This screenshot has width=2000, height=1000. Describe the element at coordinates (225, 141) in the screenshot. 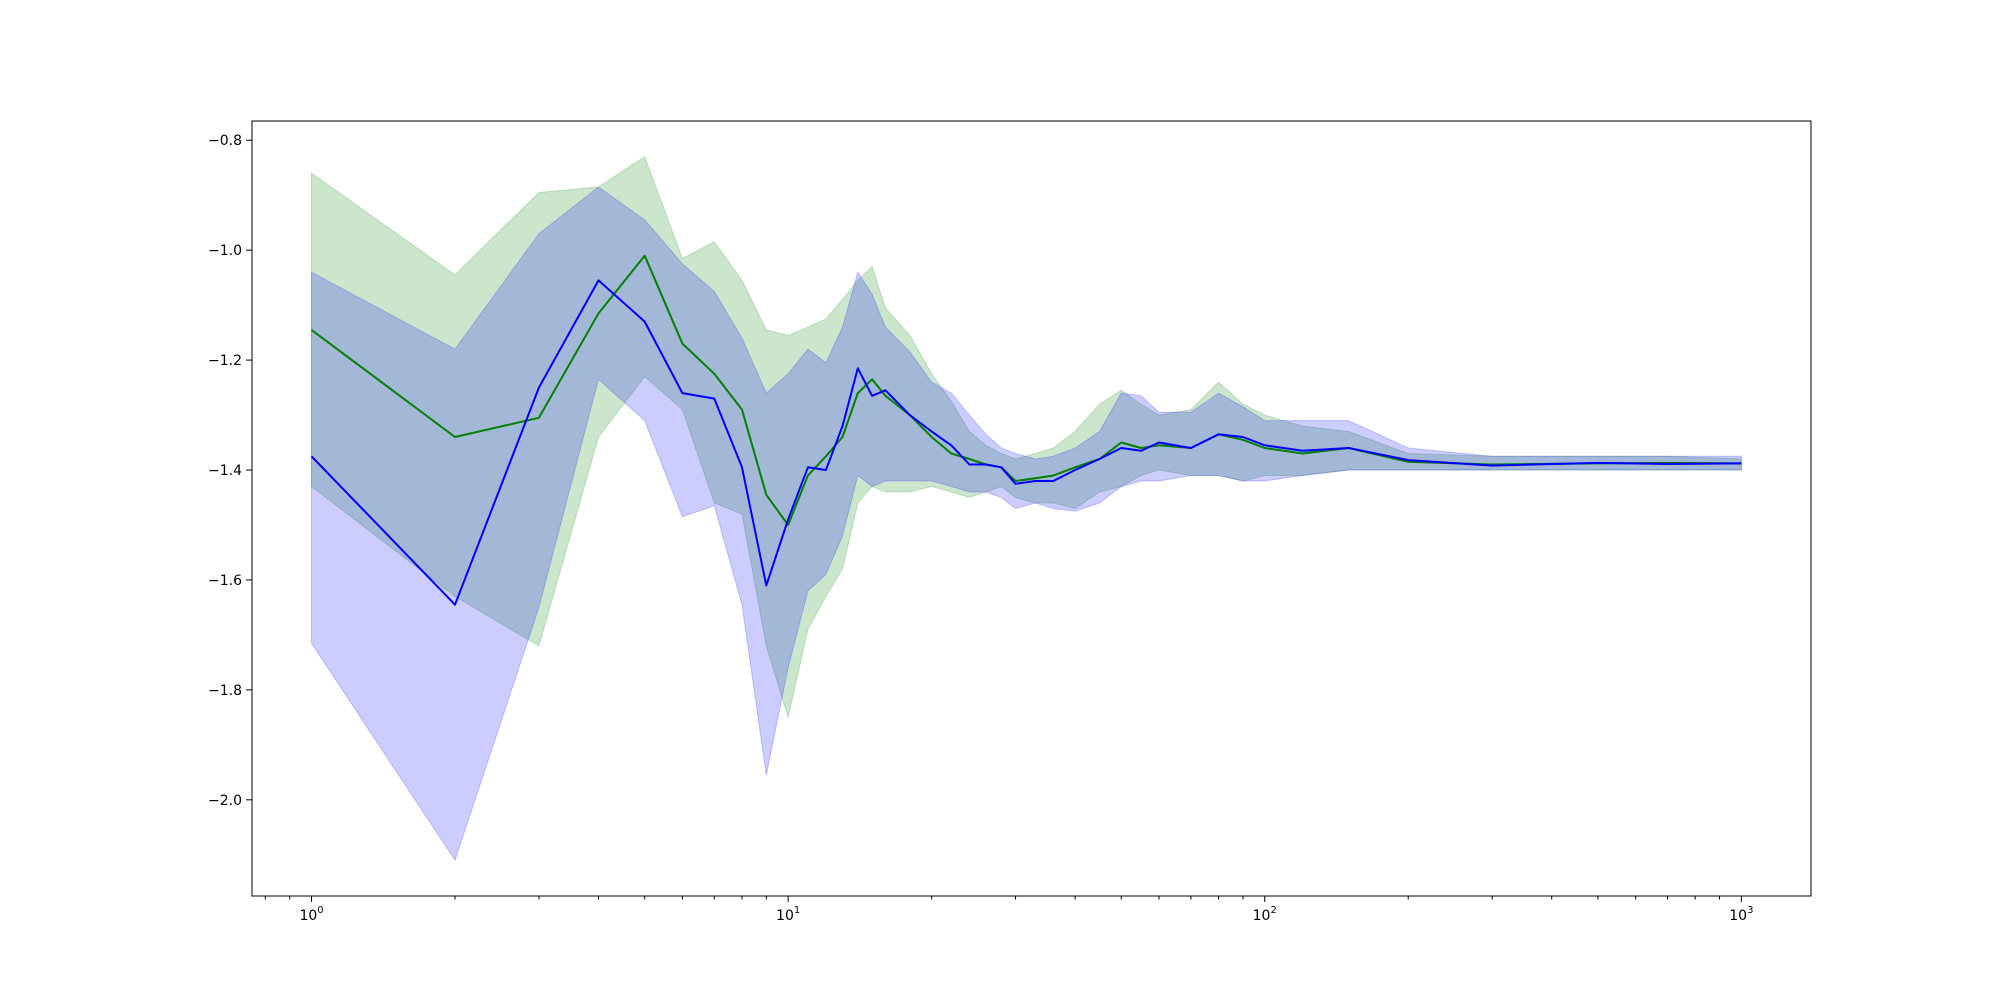

I see `y-tick-label: −0.8` at that location.